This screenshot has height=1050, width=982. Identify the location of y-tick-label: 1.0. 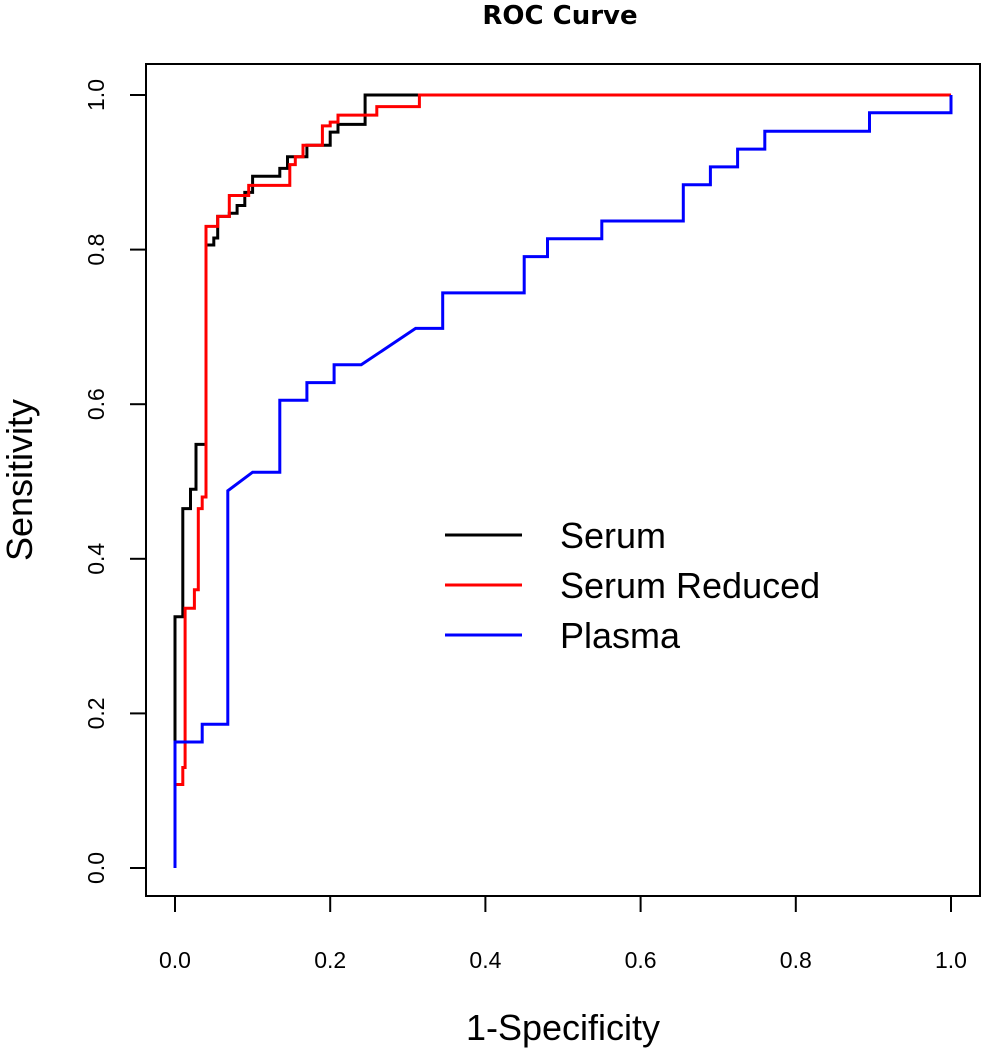
(96, 95).